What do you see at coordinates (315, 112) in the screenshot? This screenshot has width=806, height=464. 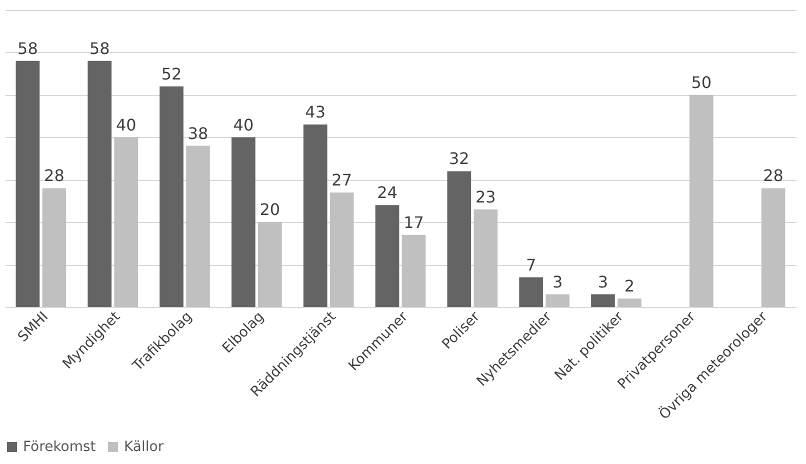 I see `data-label: 43` at bounding box center [315, 112].